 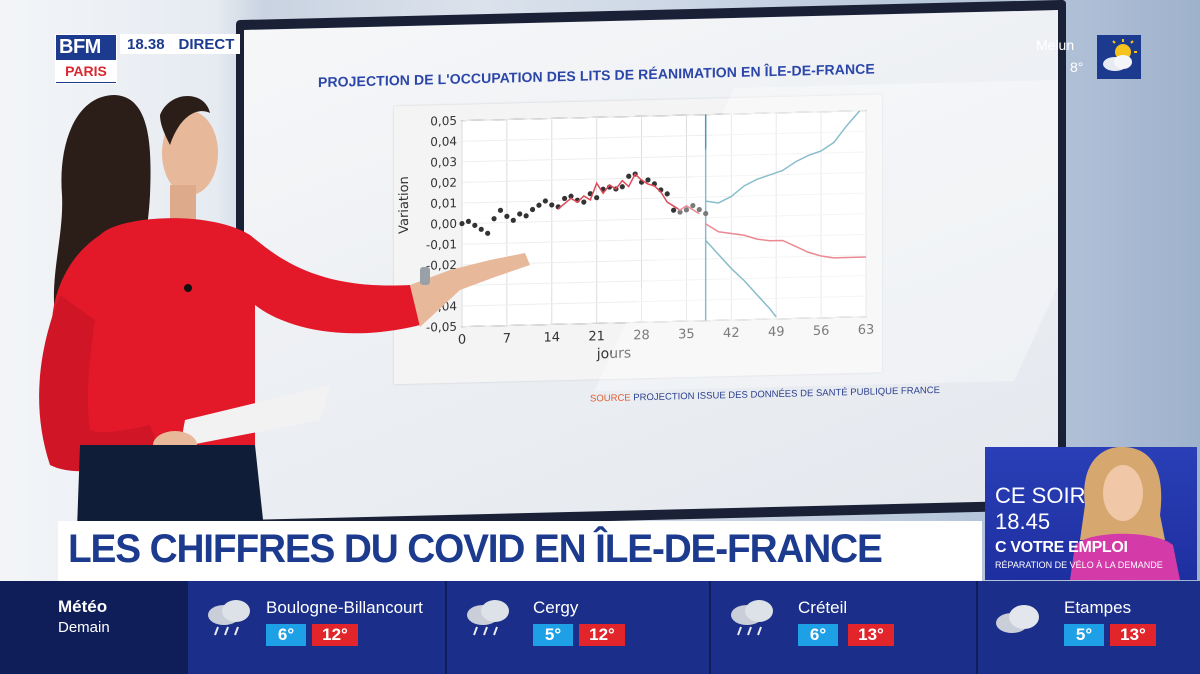 What do you see at coordinates (84, 627) in the screenshot?
I see `weather-day: Demain` at bounding box center [84, 627].